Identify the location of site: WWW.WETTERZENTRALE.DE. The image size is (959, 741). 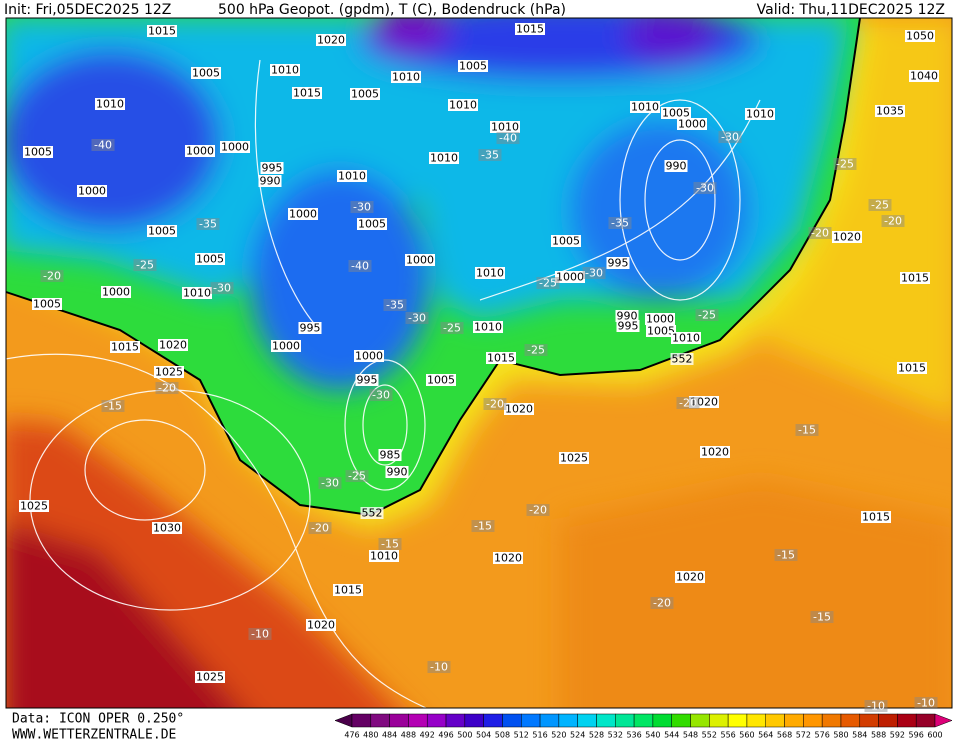
(94, 734).